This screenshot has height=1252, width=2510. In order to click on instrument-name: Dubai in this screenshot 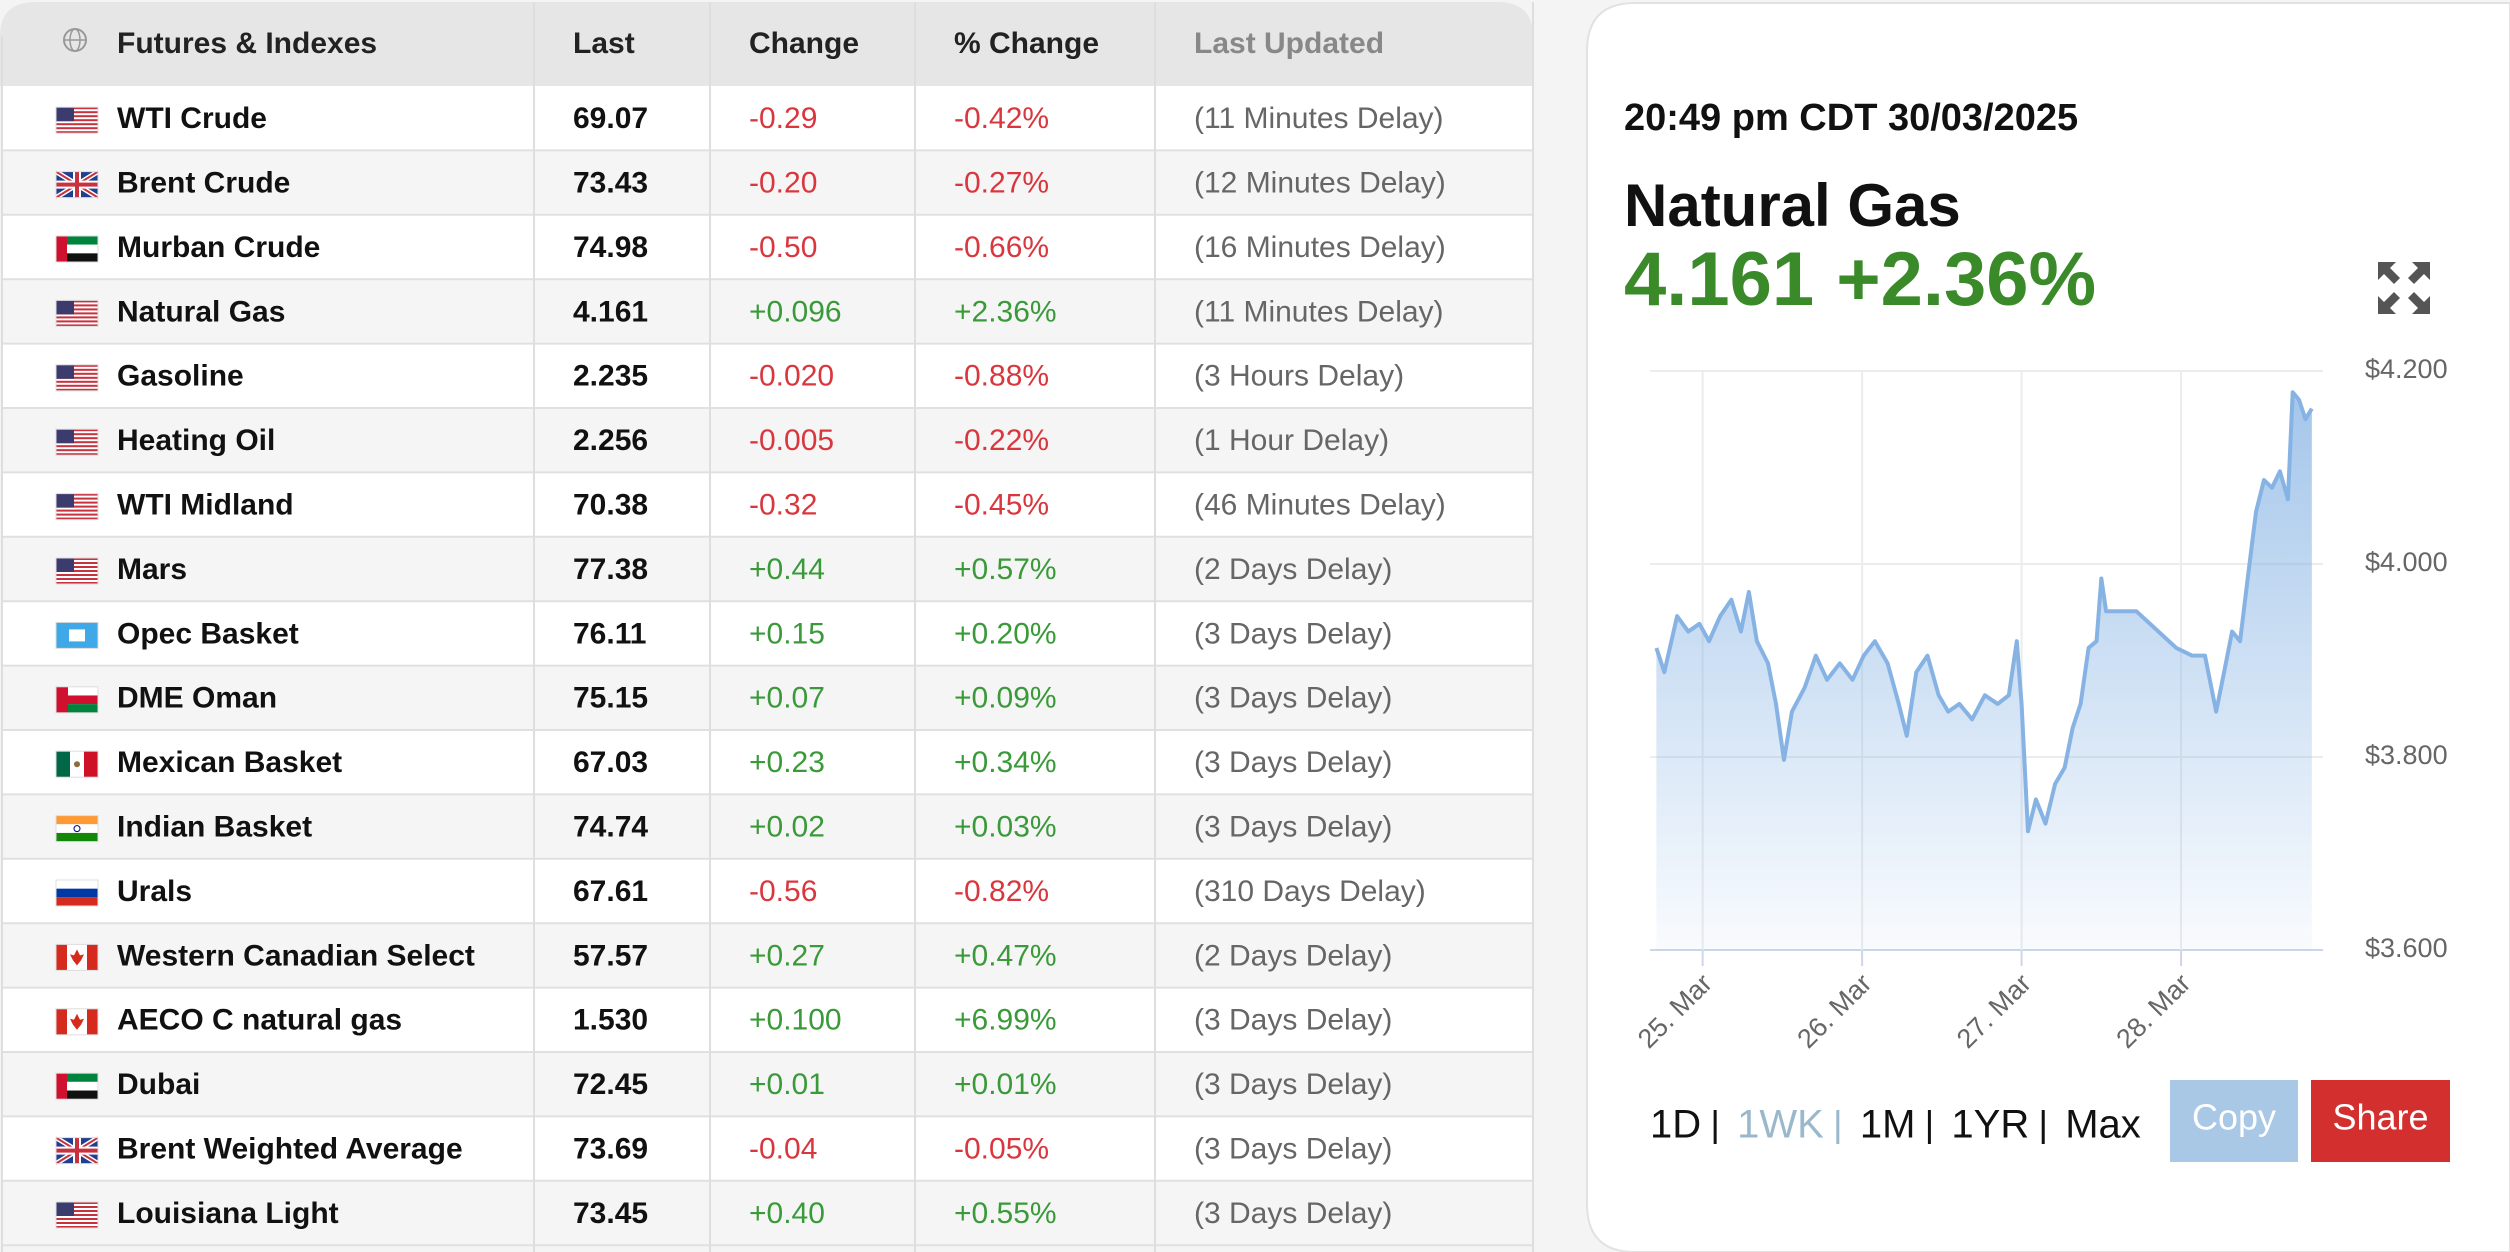, I will do `click(158, 1084)`.